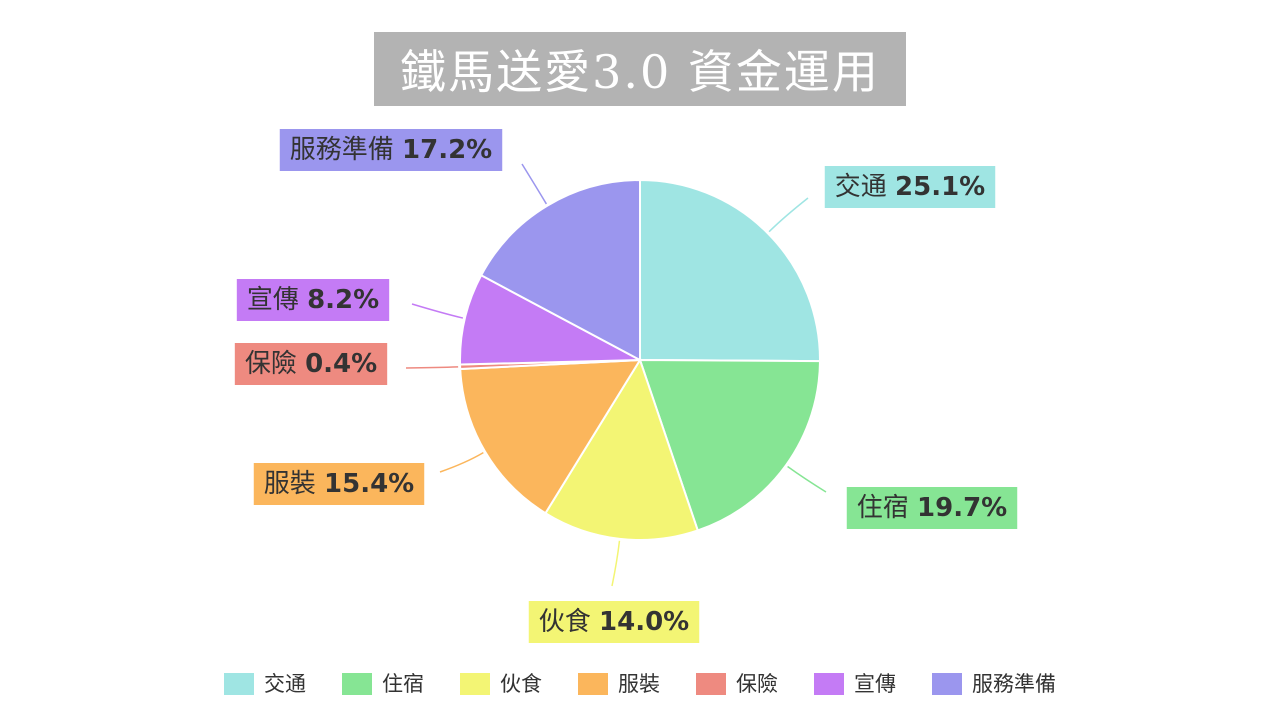 This screenshot has width=1280, height=720. I want to click on data-label-text-3: 伙食 14.0%, so click(614, 622).